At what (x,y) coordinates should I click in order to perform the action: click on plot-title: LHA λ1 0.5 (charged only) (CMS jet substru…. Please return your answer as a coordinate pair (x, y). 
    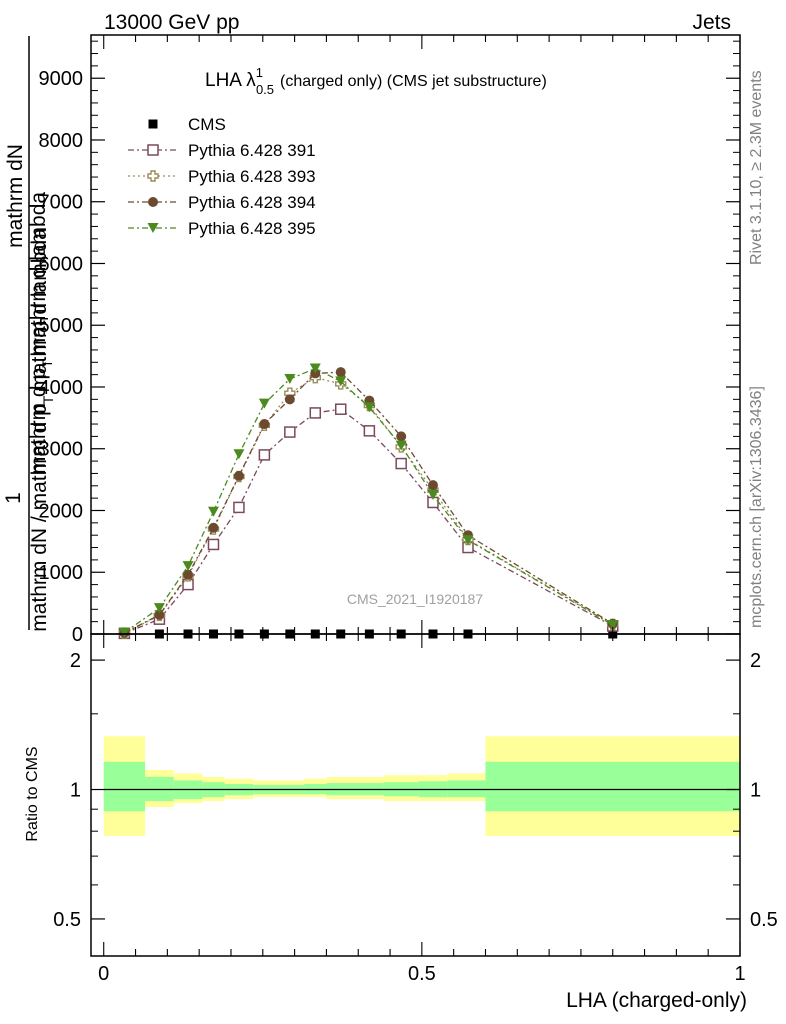
    Looking at the image, I should click on (376, 81).